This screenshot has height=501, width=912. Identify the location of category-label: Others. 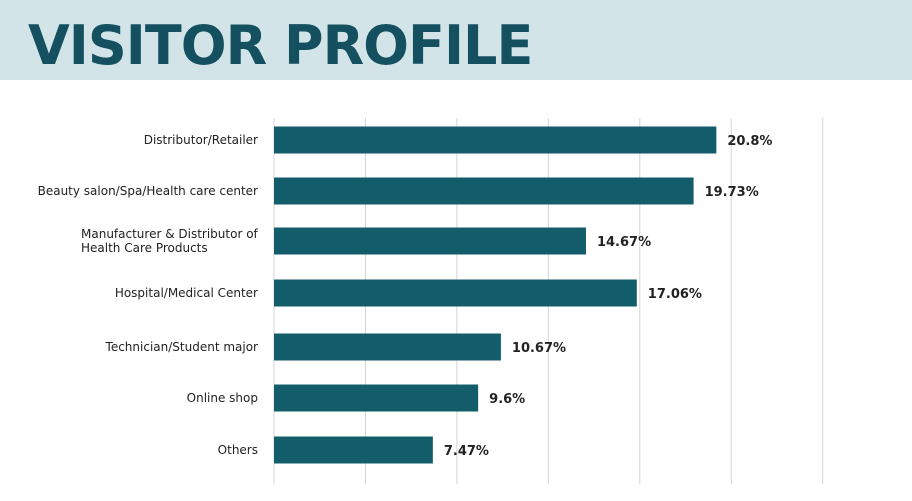
(238, 450).